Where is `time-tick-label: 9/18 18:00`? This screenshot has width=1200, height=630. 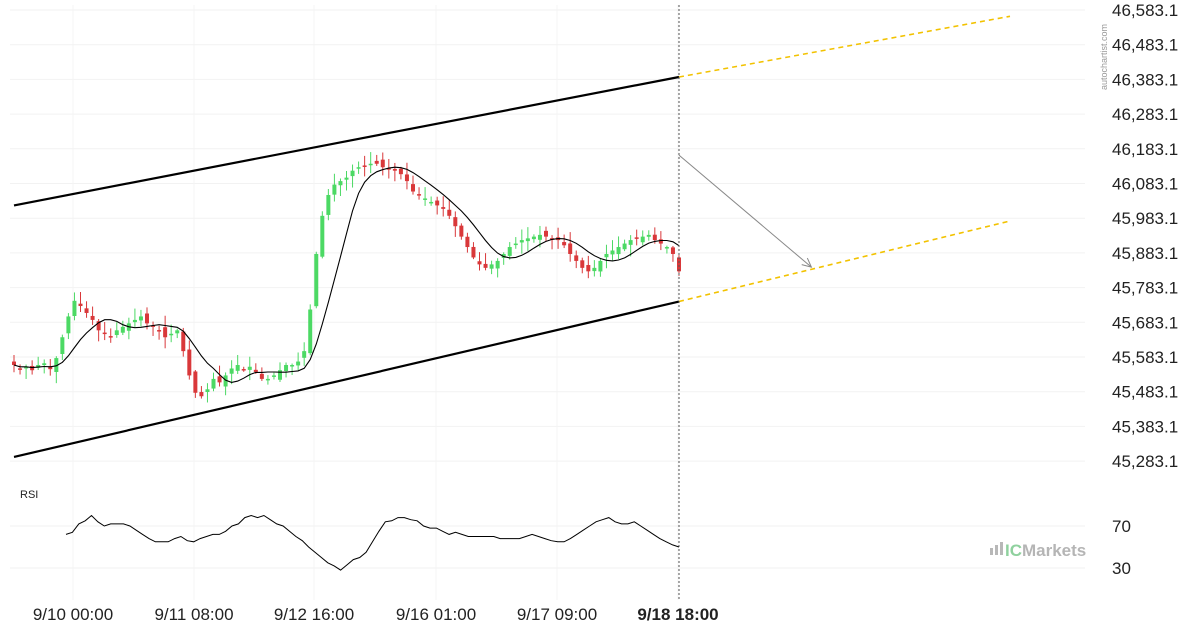
time-tick-label: 9/18 18:00 is located at coordinates (677, 614).